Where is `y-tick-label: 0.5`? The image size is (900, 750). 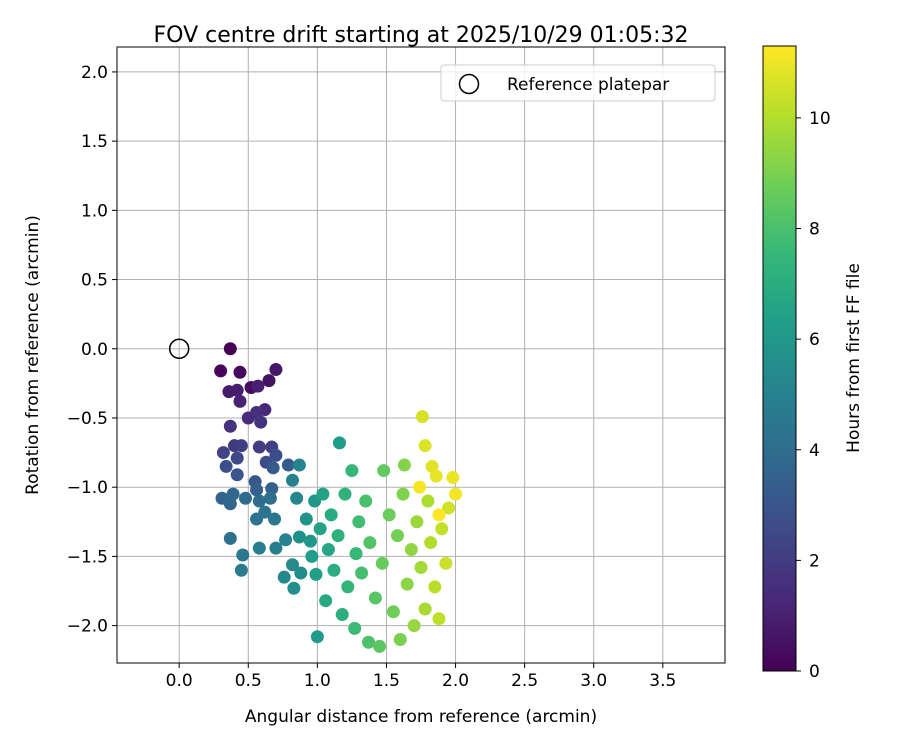
y-tick-label: 0.5 is located at coordinates (94, 281).